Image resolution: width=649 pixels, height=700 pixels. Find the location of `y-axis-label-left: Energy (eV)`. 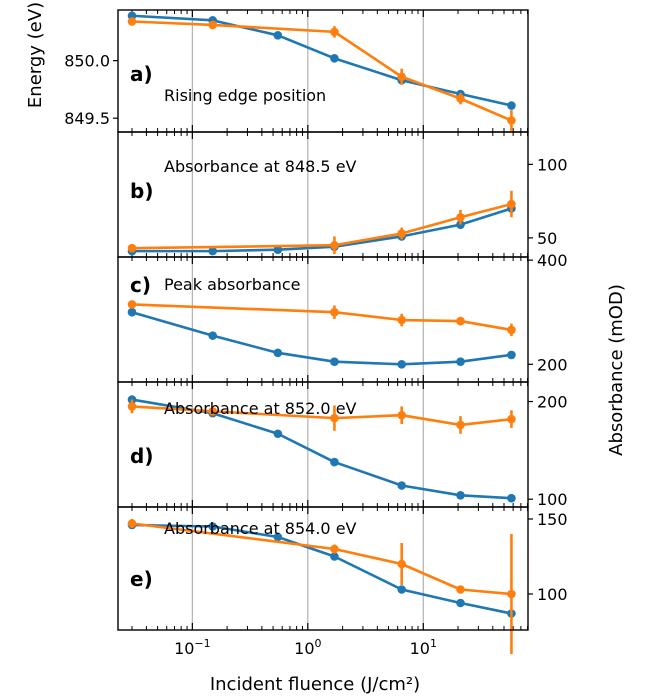

y-axis-label-left: Energy (eV) is located at coordinates (35, 55).